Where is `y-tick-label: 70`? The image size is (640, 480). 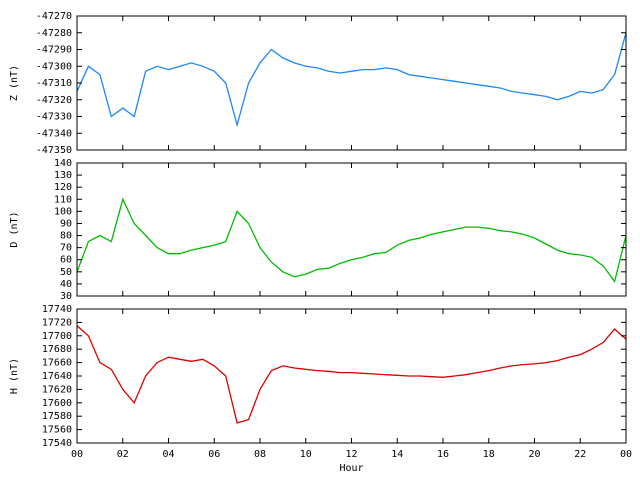 y-tick-label: 70 is located at coordinates (66, 248).